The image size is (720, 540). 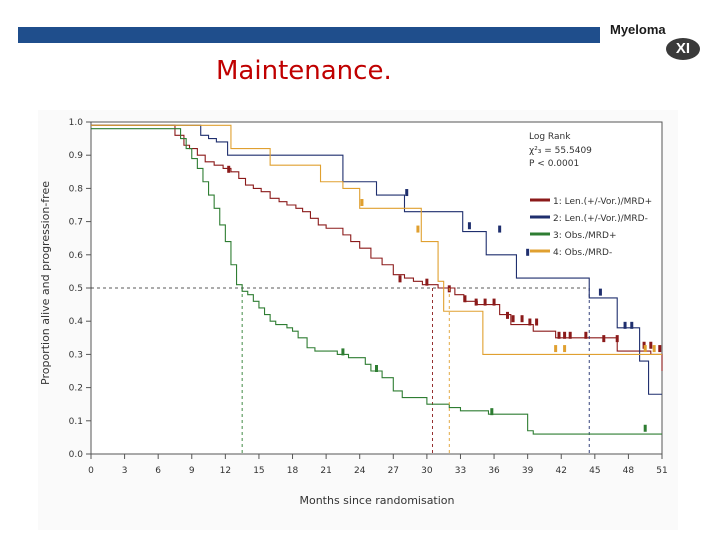 What do you see at coordinates (76, 455) in the screenshot?
I see `y-tick-label: 0.0` at bounding box center [76, 455].